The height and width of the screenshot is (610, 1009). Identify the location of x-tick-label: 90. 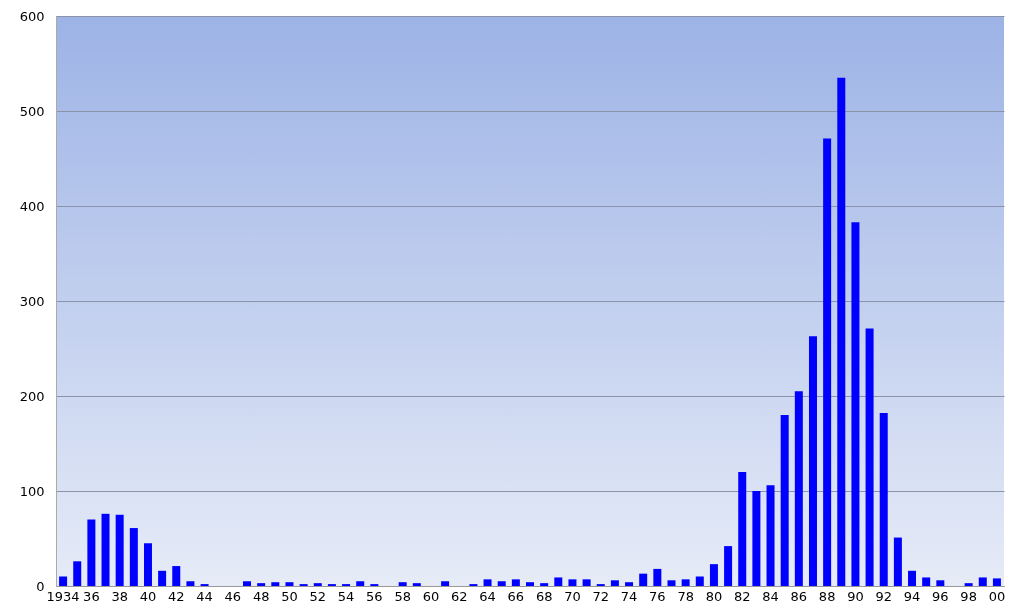
(855, 596).